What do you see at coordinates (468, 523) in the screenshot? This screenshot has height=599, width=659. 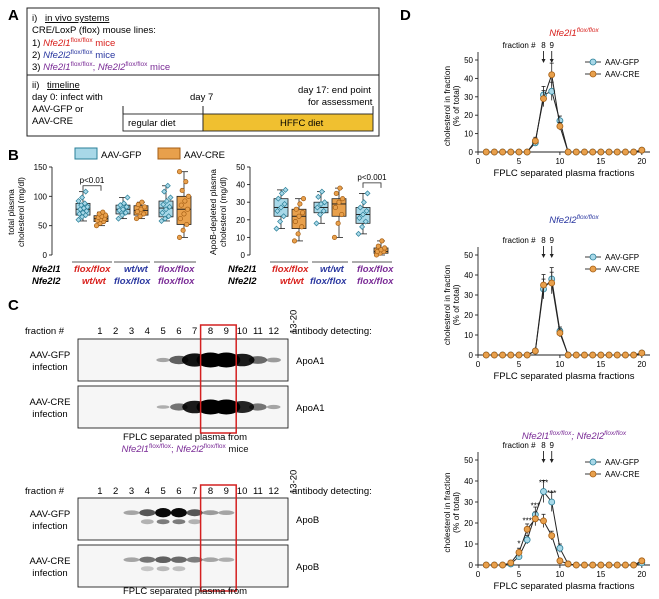 I see `d-ytick-label: 20` at bounding box center [468, 523].